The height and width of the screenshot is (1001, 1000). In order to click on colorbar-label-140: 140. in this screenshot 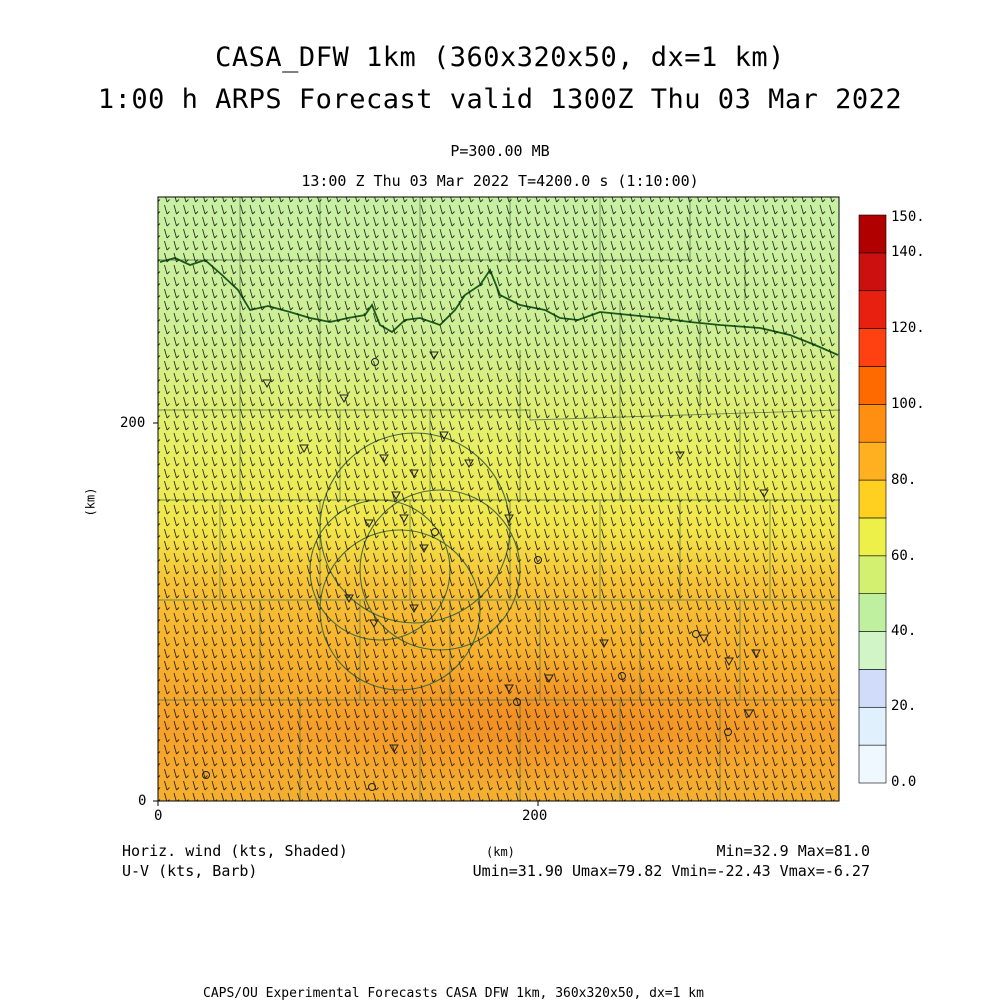, I will do `click(908, 252)`.